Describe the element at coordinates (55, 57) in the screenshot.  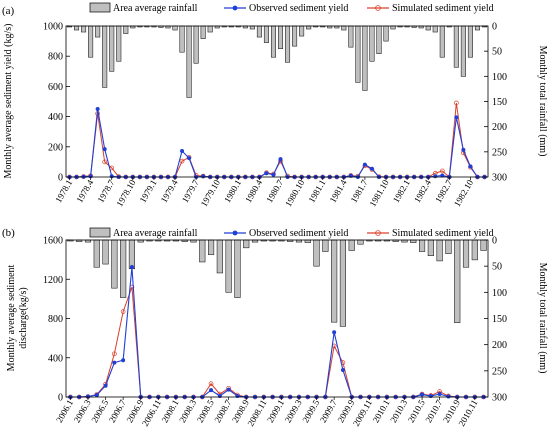
I see `panel-a-left-tick-label: 800` at that location.